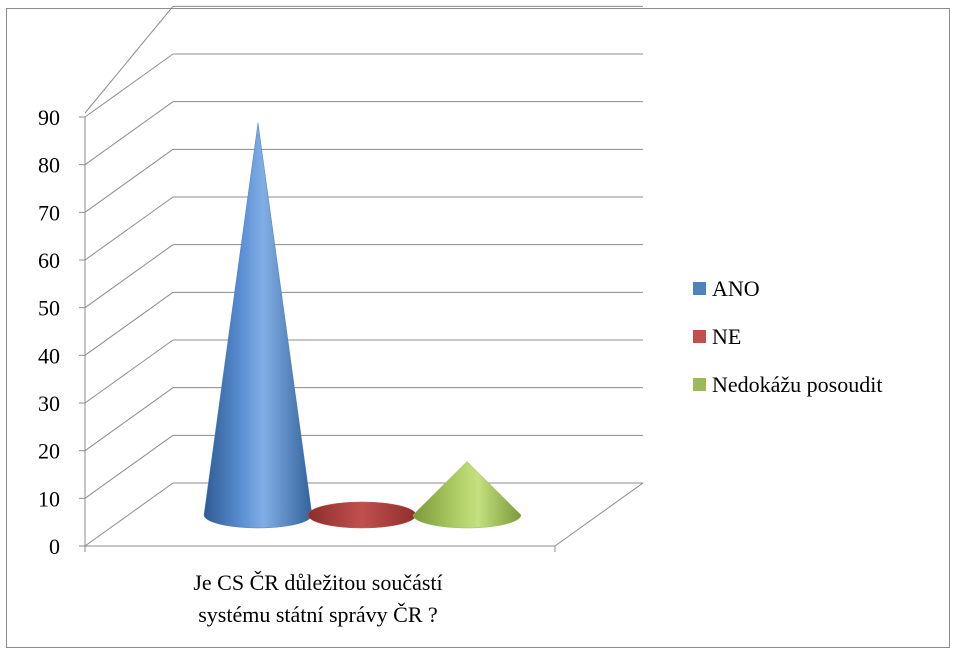 The image size is (953, 651). What do you see at coordinates (49, 260) in the screenshot?
I see `y-tick-label: 60` at bounding box center [49, 260].